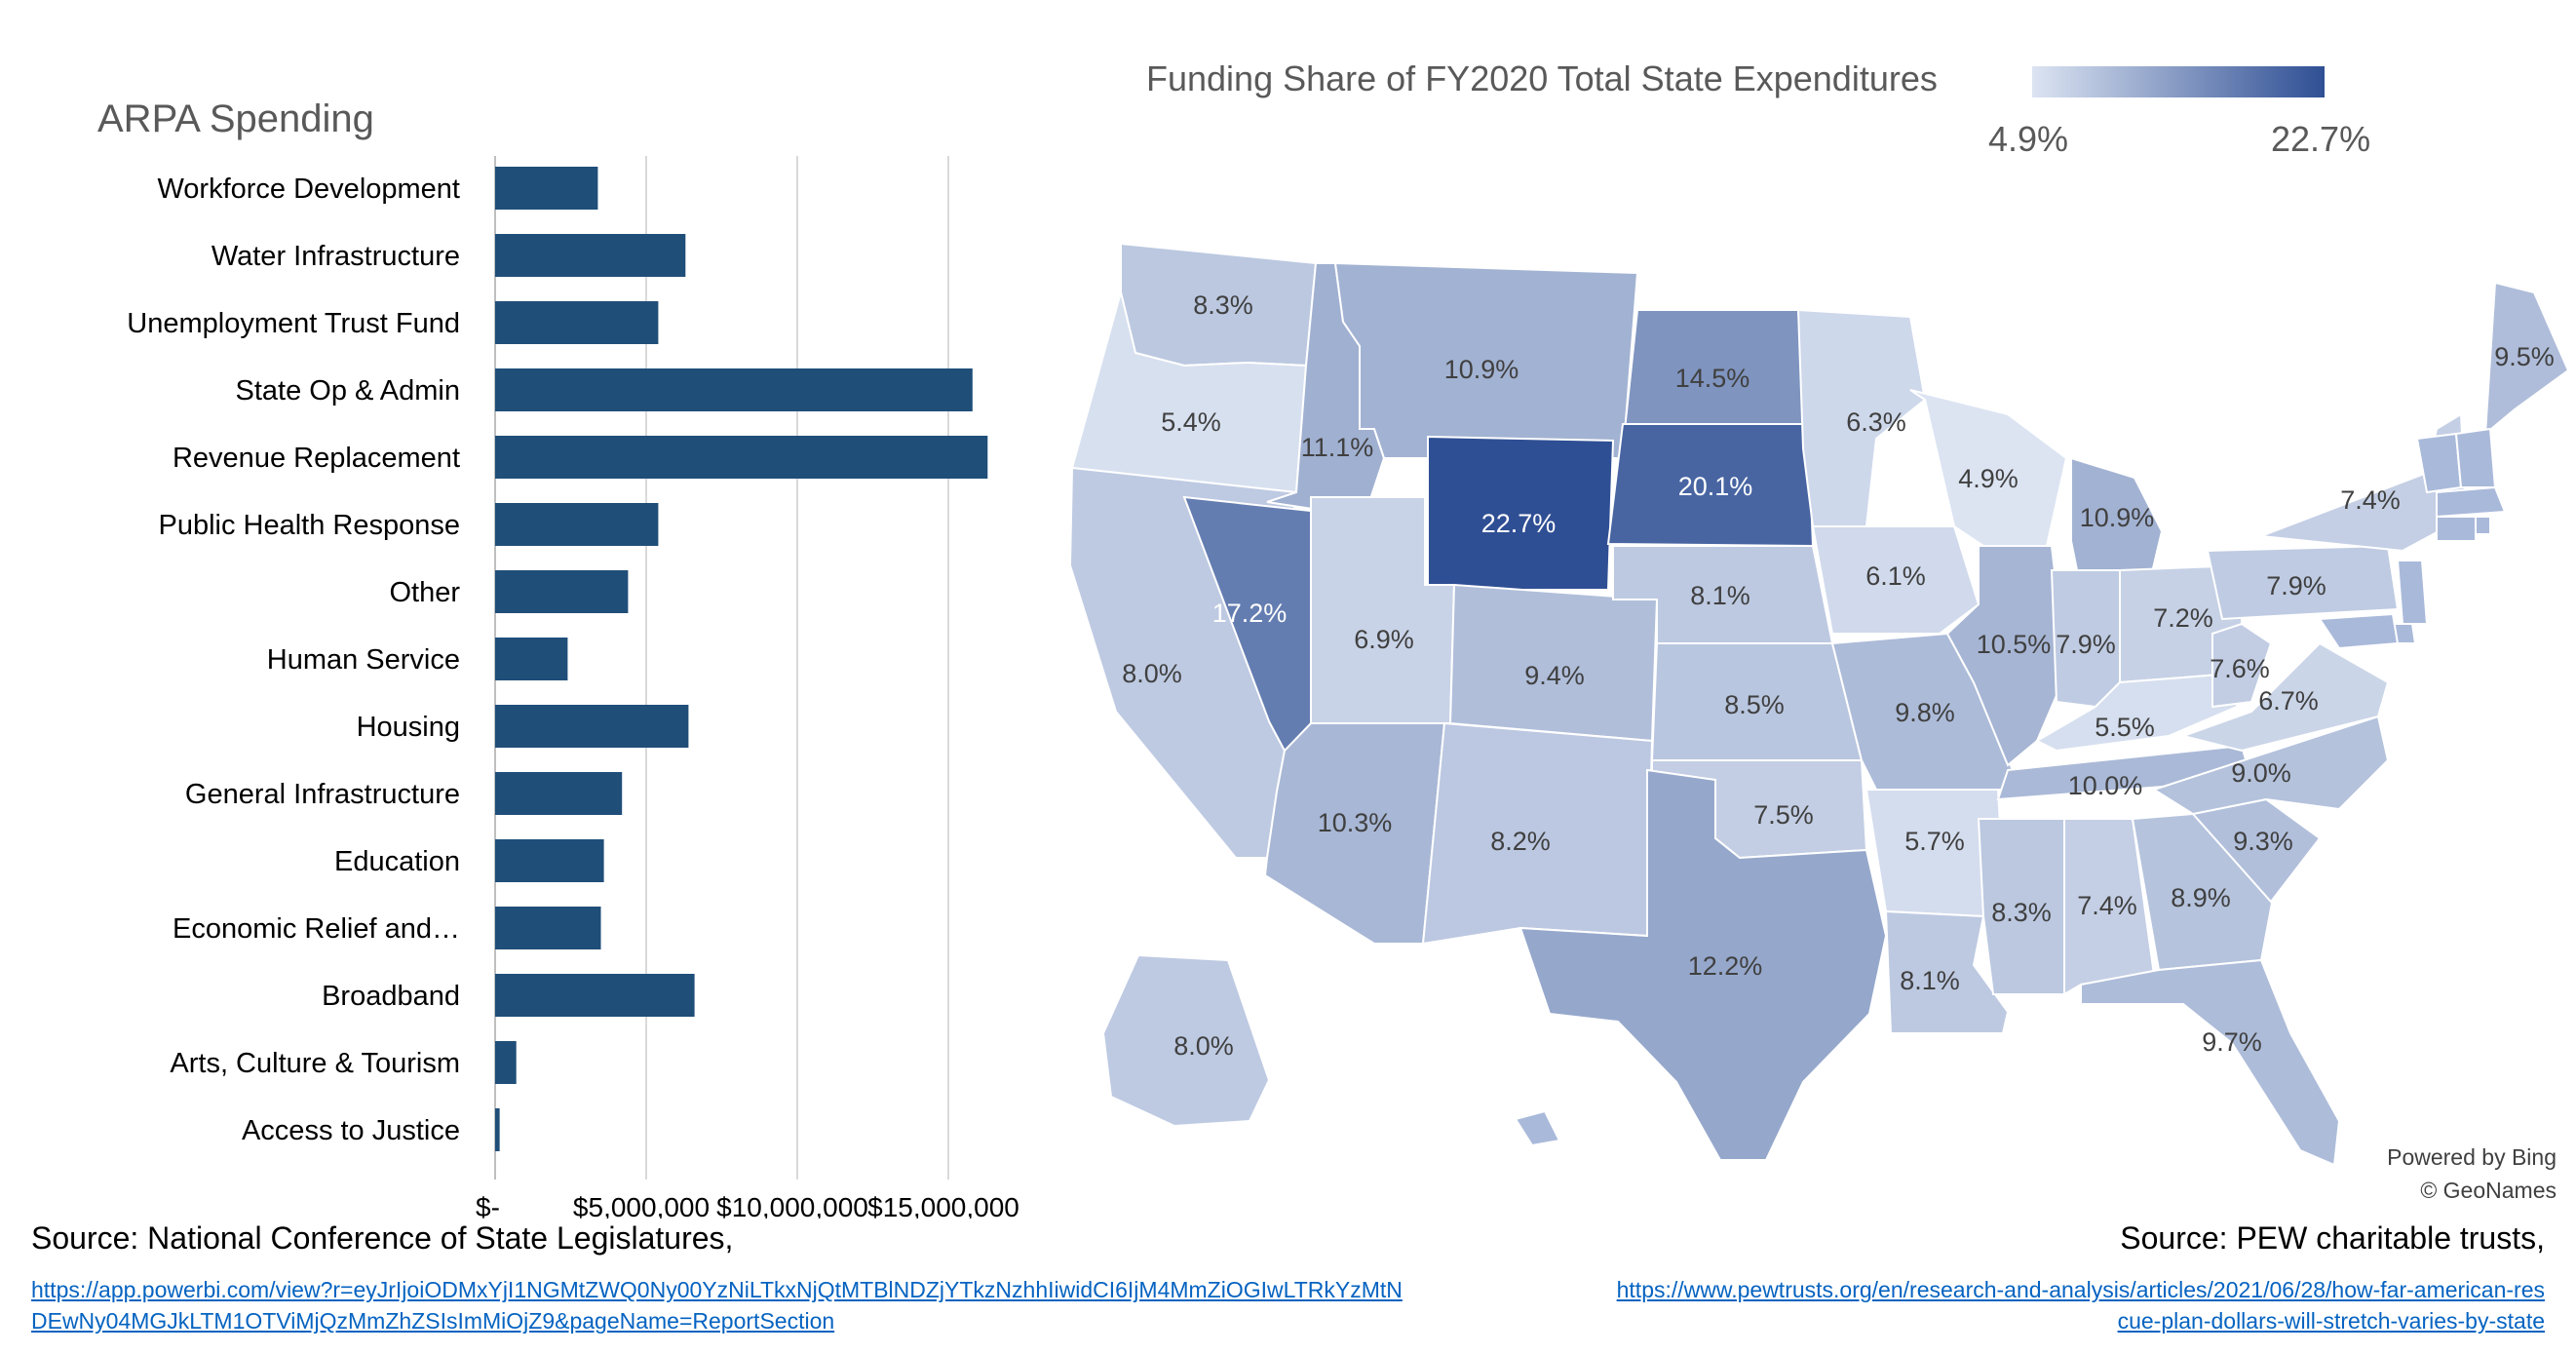  Describe the element at coordinates (1895, 576) in the screenshot. I see `state-value-label: 6.1%` at that location.